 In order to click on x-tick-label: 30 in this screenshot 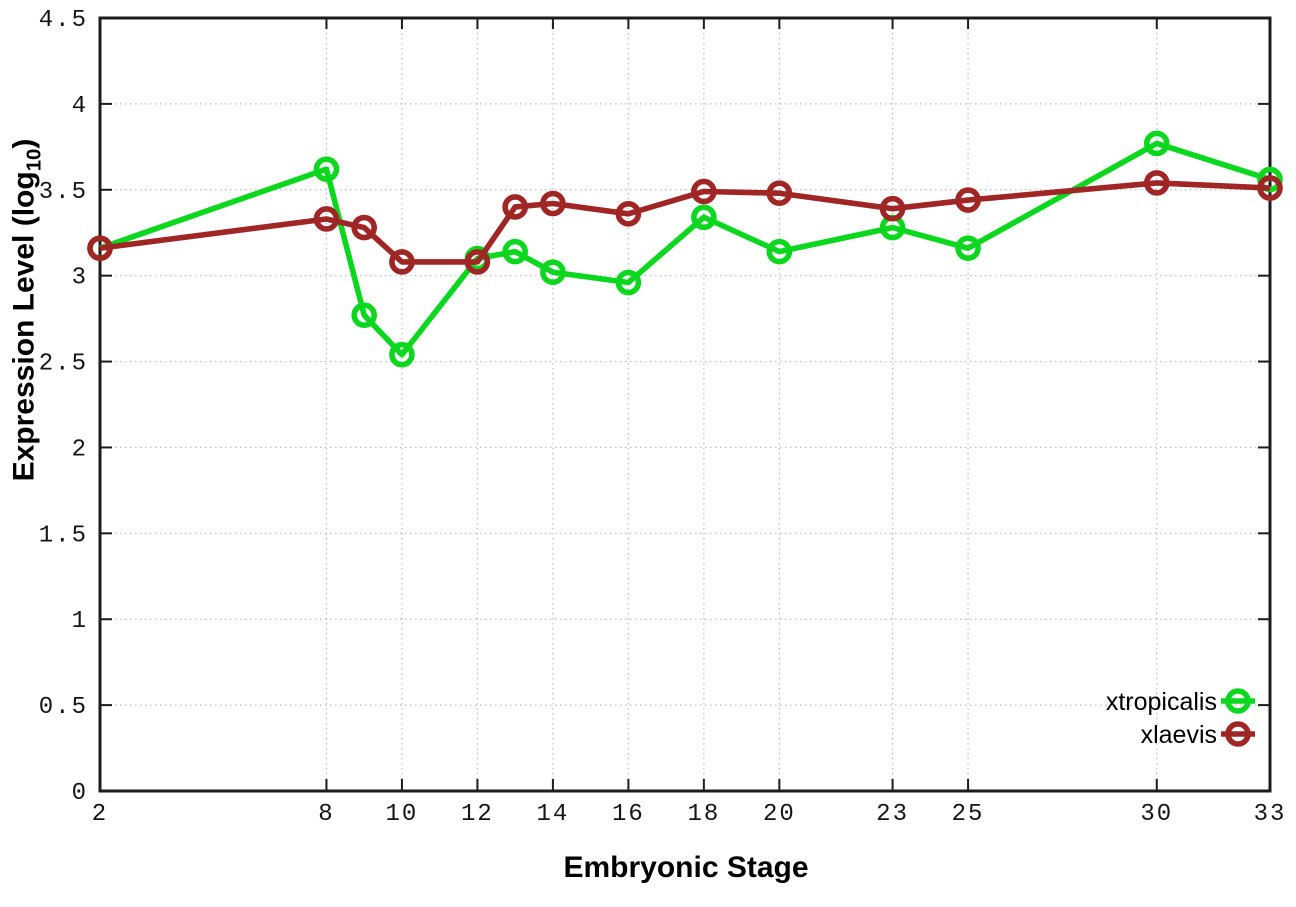, I will do `click(1156, 814)`.